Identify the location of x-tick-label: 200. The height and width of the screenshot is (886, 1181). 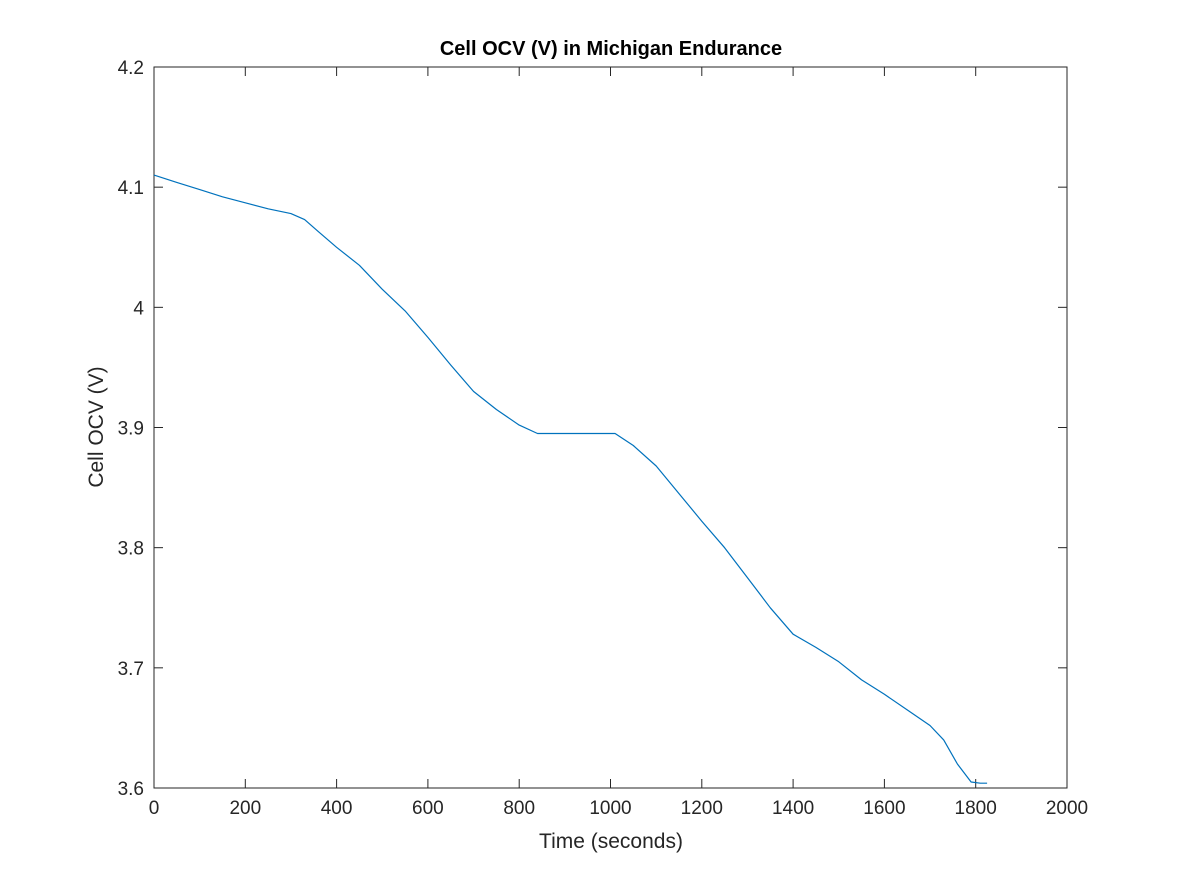
(245, 808).